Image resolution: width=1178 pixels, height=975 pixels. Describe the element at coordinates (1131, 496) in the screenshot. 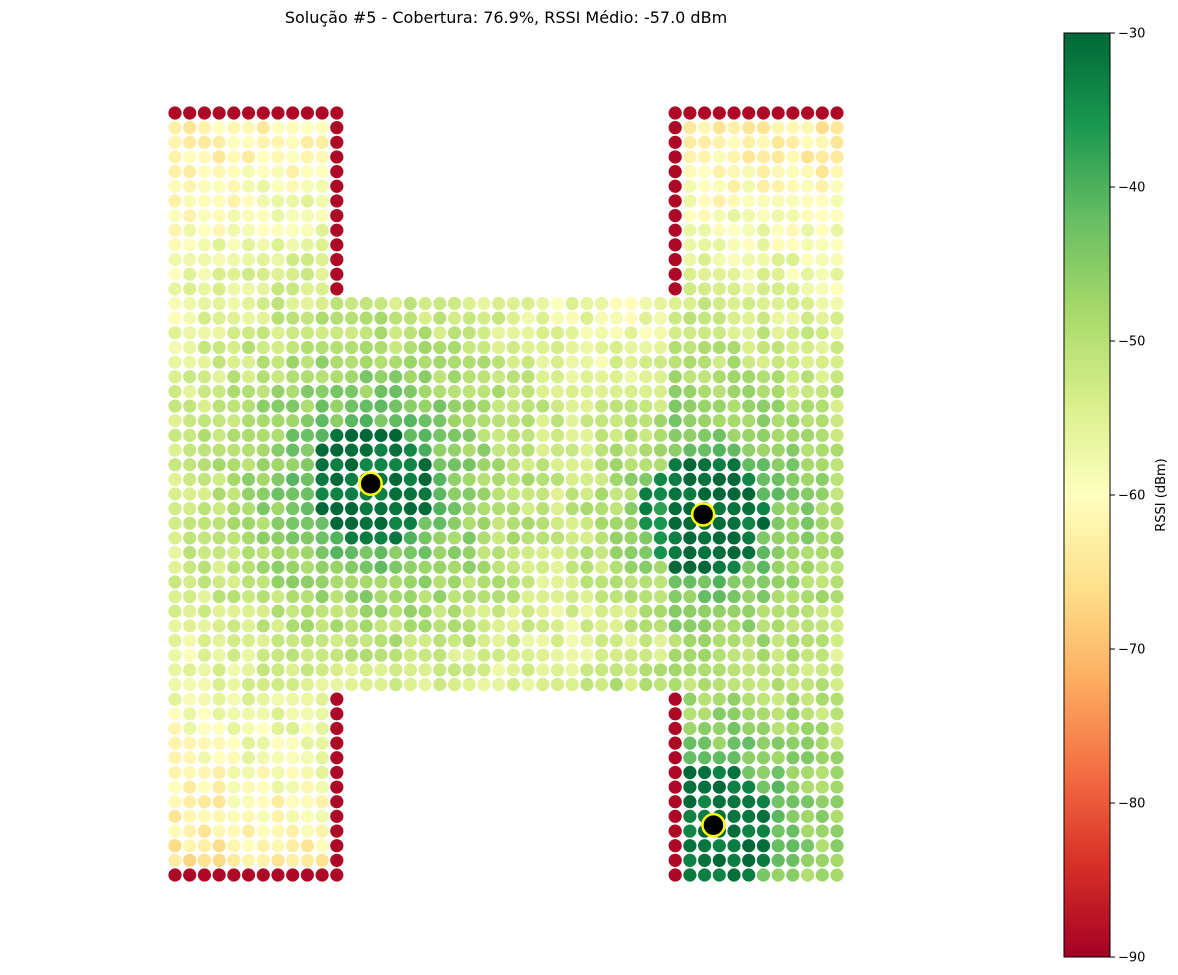

I see `colorbar-tick-label: −60` at that location.